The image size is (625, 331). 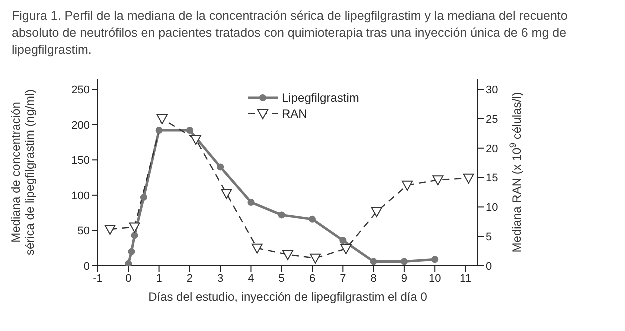 What do you see at coordinates (281, 278) in the screenshot?
I see `x-tick-label: 5` at bounding box center [281, 278].